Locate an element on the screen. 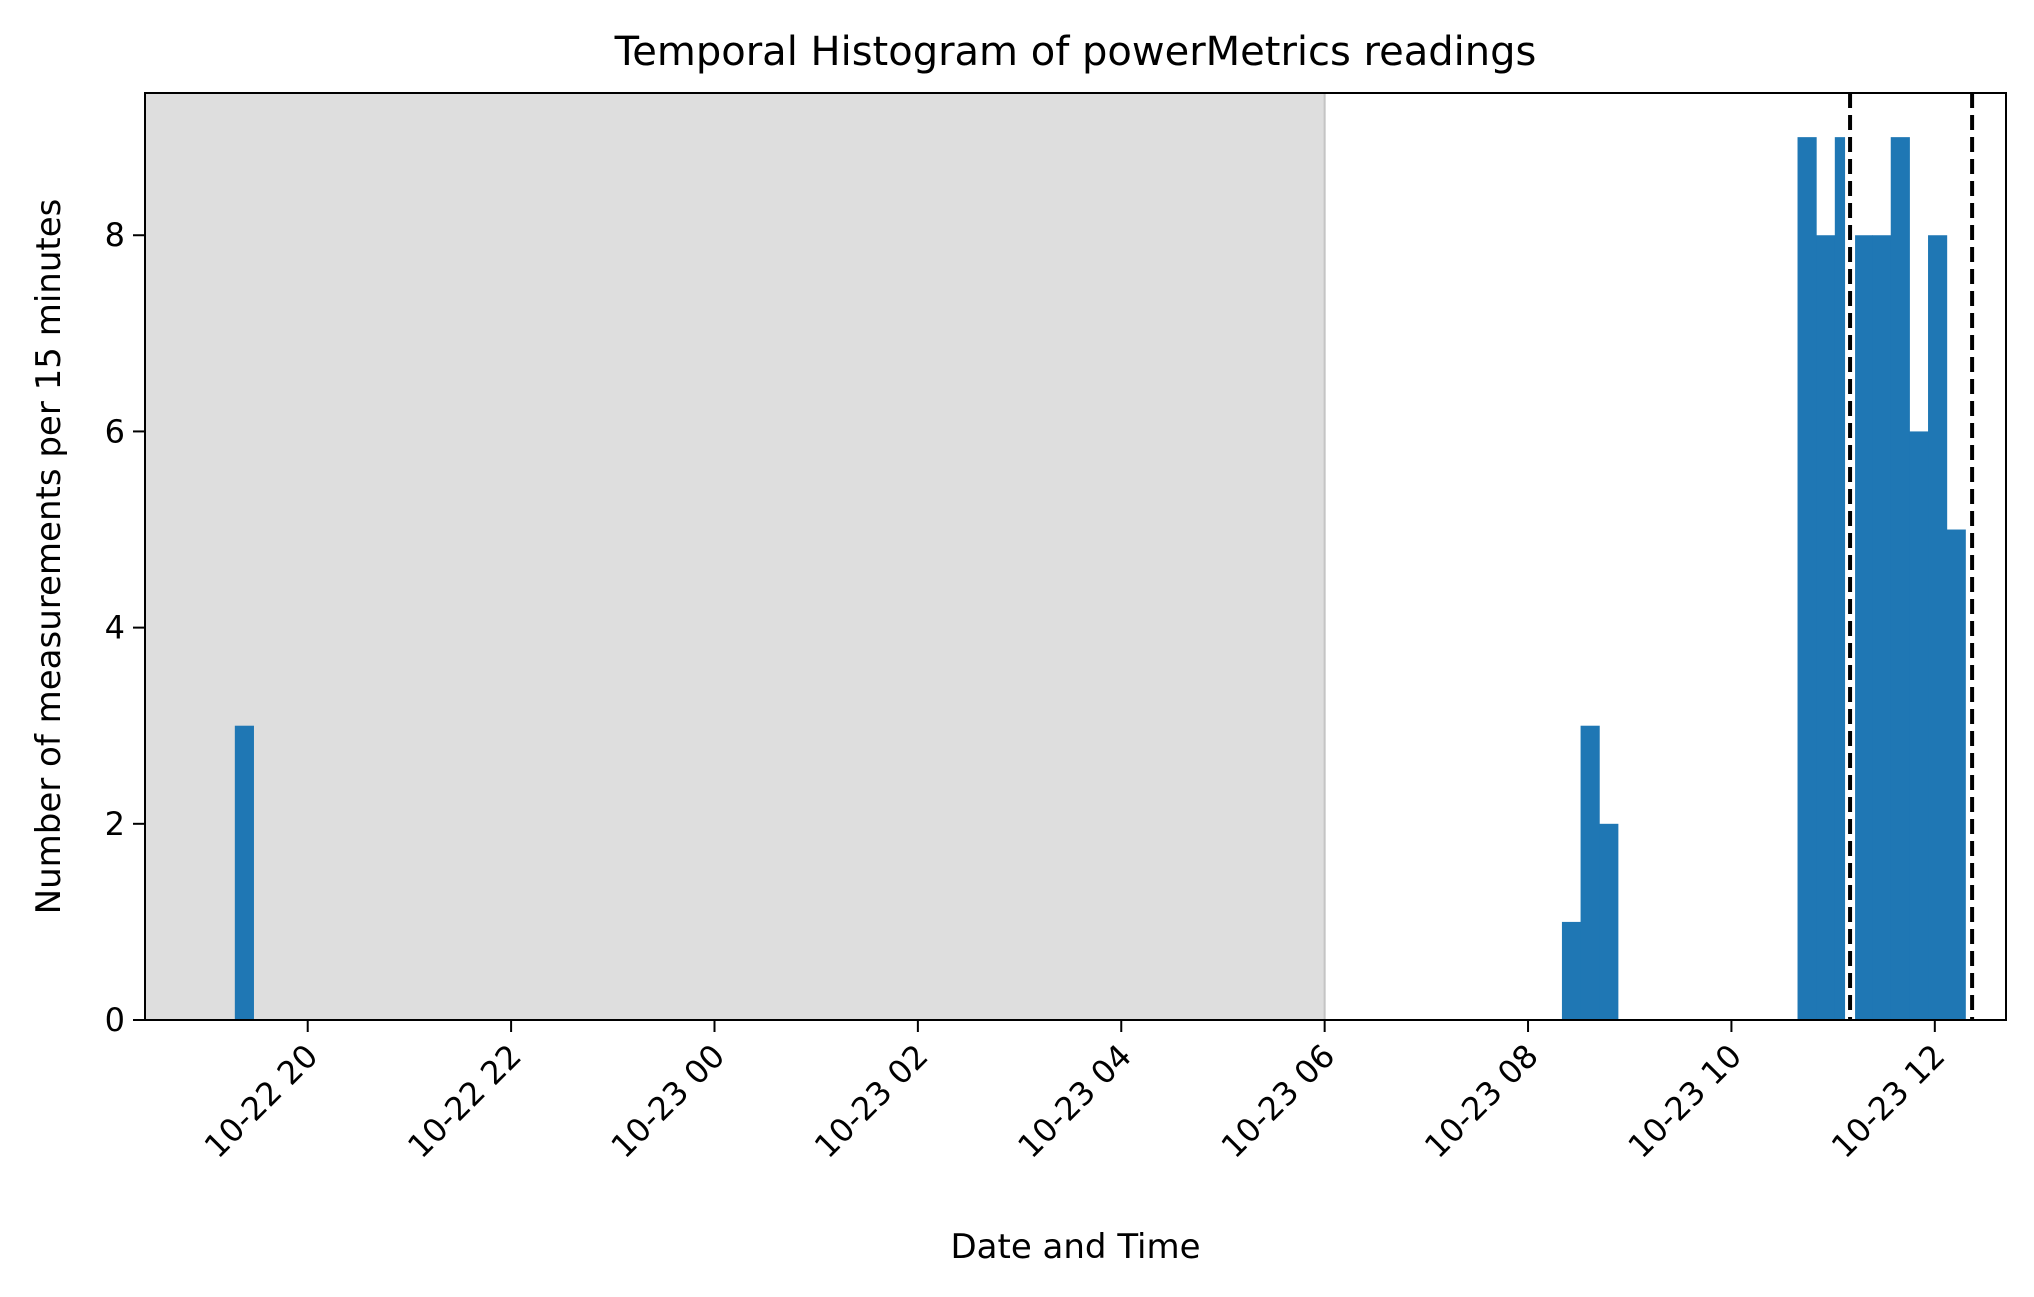  x-tick-label: 10-22 22 is located at coordinates (464, 1101).